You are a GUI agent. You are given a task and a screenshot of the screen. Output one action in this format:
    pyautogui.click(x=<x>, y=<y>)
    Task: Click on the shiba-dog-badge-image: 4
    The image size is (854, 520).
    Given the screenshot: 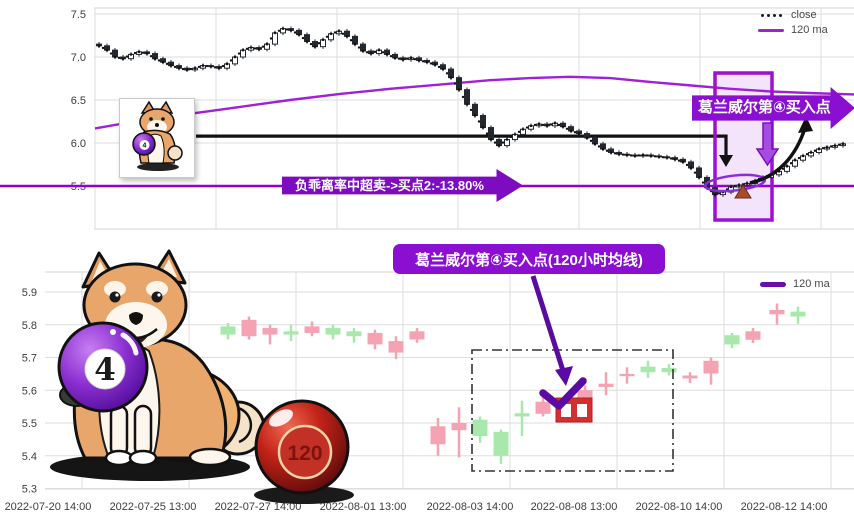 What is the action you would take?
    pyautogui.click(x=157, y=138)
    